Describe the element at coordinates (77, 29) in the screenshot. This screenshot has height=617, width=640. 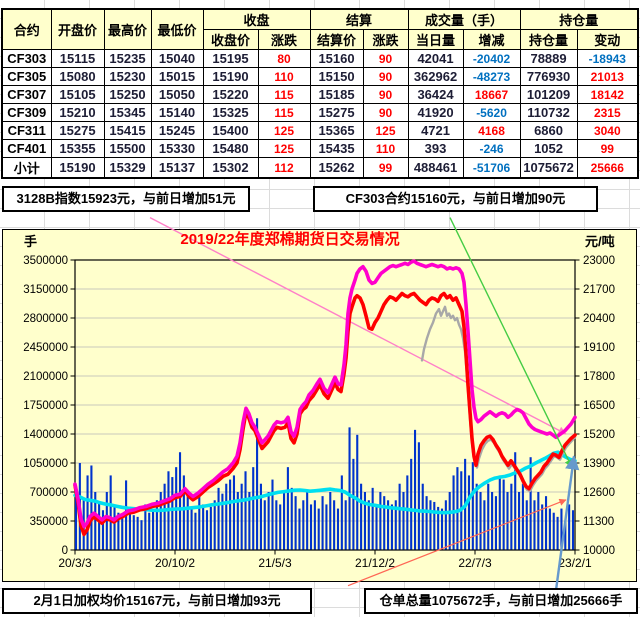
I see `col-header-open: 开盘价` at that location.